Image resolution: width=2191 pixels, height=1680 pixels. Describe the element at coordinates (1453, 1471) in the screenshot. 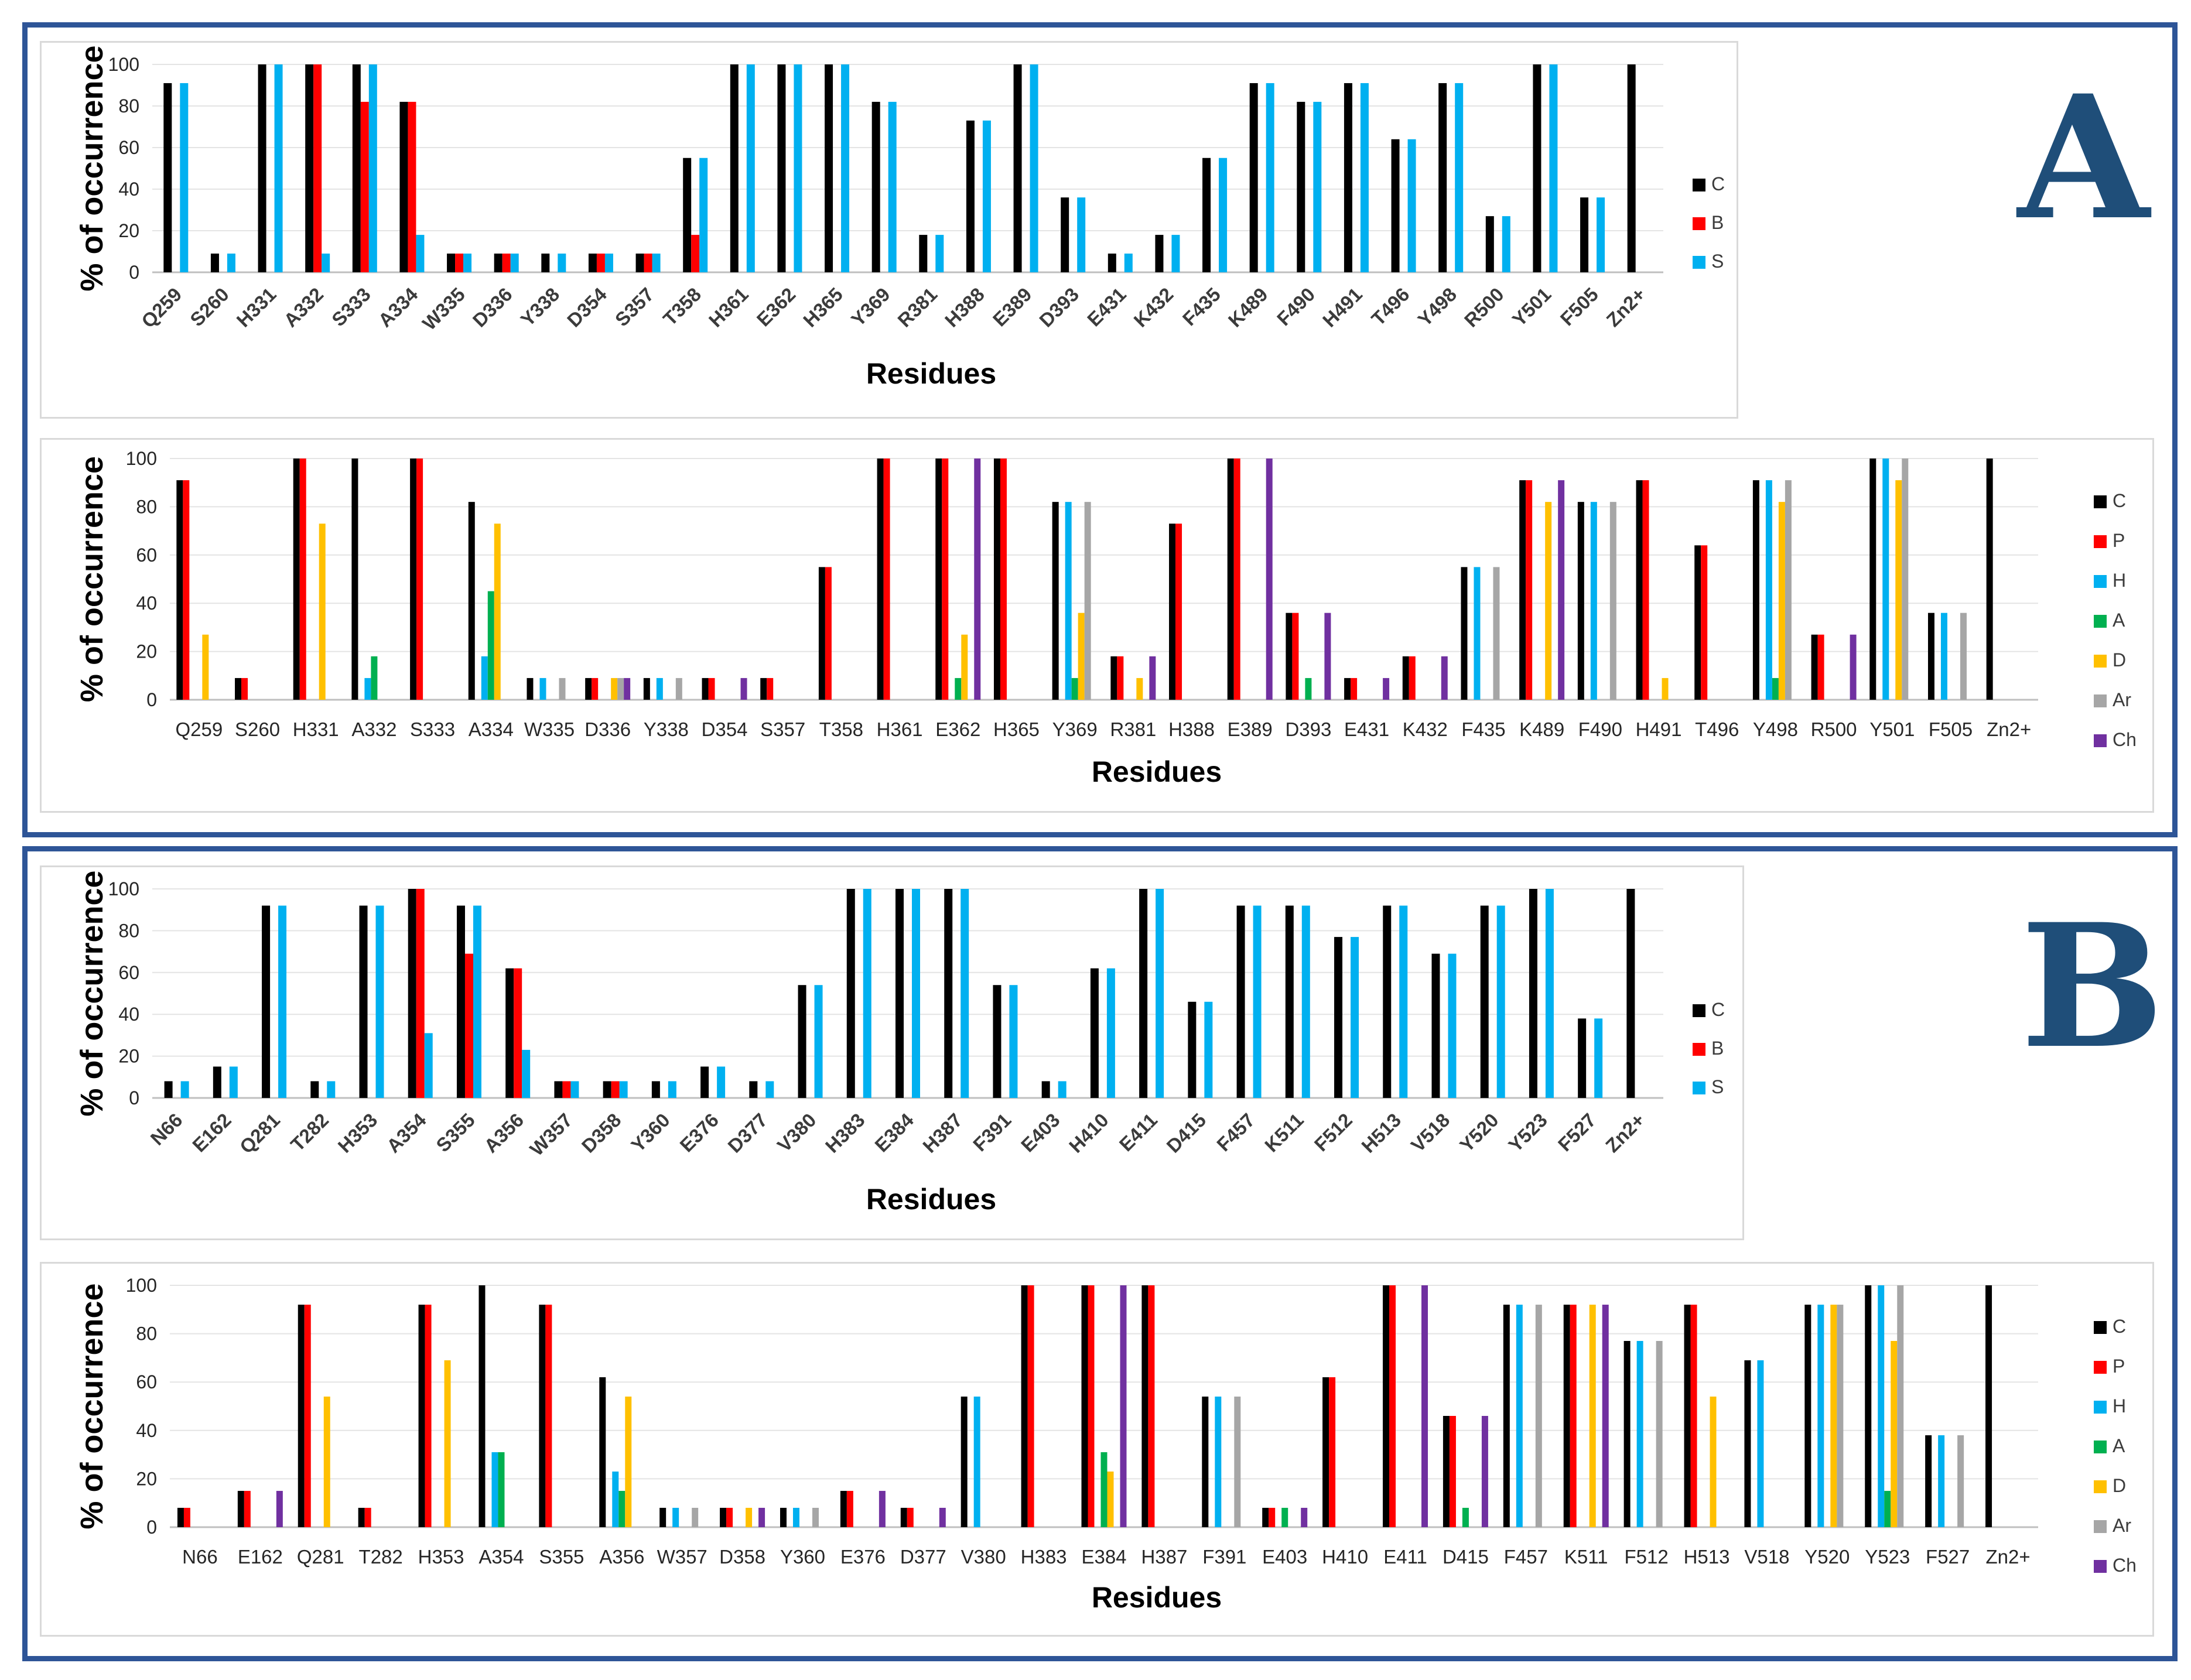

I see `bar-p-d415` at that location.